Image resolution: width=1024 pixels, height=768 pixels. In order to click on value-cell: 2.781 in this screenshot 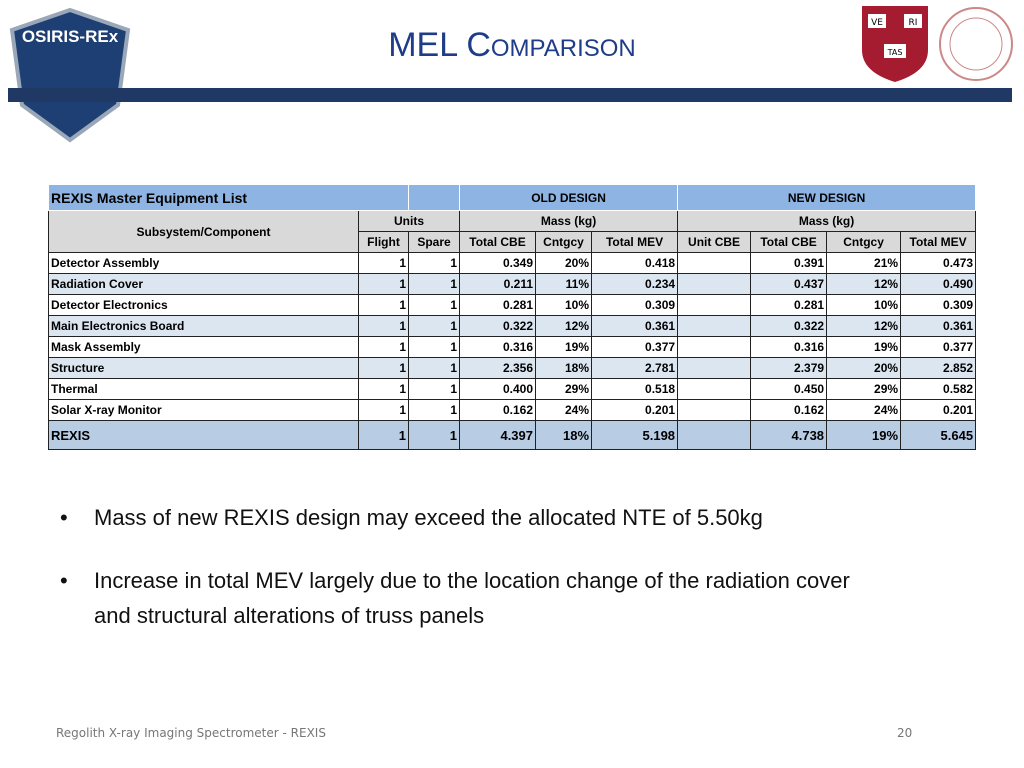, I will do `click(635, 368)`.